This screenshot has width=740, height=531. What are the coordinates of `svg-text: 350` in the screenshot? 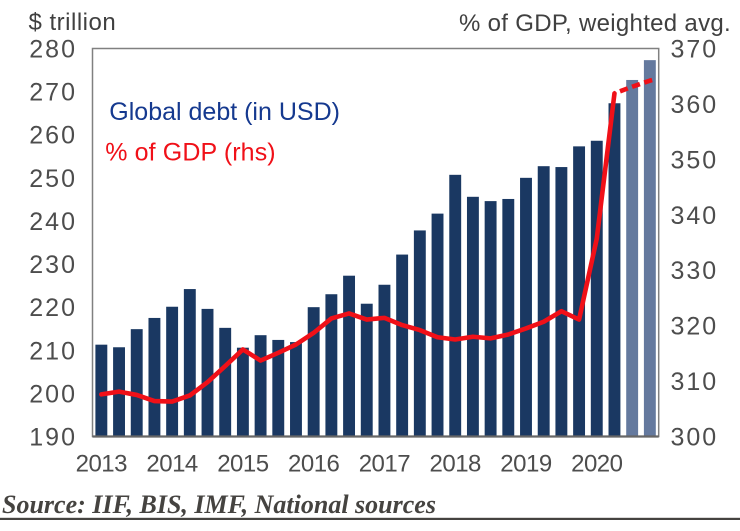 It's located at (695, 160).